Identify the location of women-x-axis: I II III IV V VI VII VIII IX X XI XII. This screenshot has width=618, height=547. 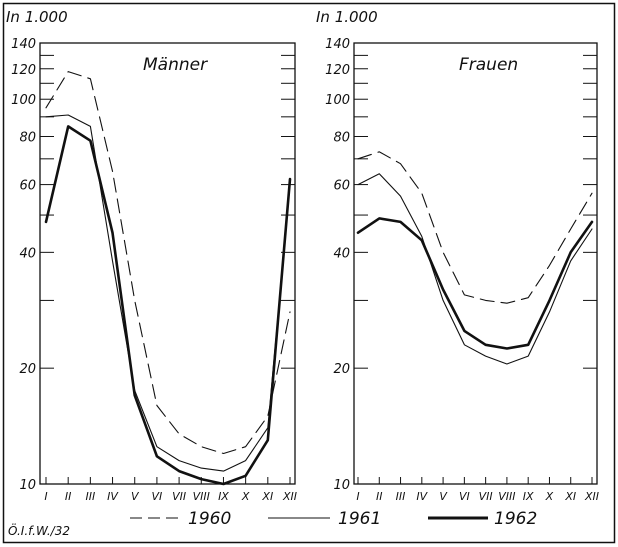
(477, 490).